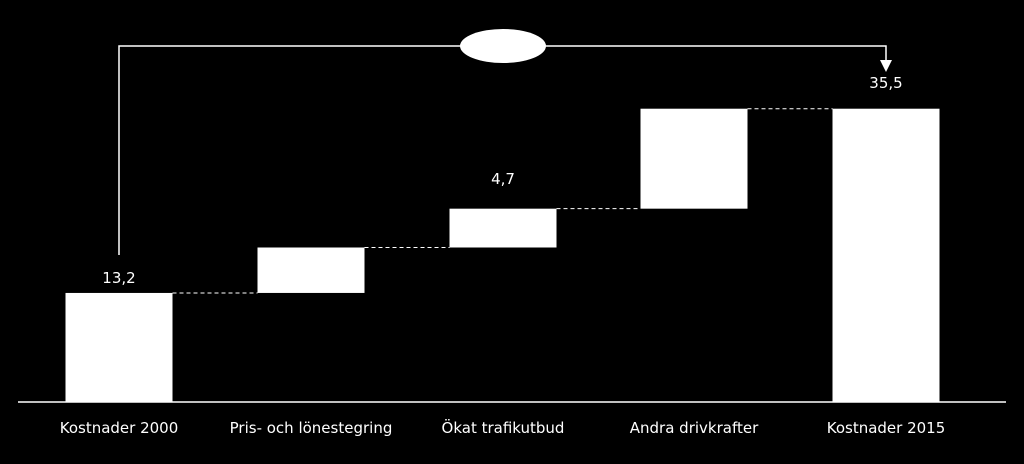 The height and width of the screenshot is (464, 1024). What do you see at coordinates (886, 255) in the screenshot?
I see `bar-kostnader-2015` at bounding box center [886, 255].